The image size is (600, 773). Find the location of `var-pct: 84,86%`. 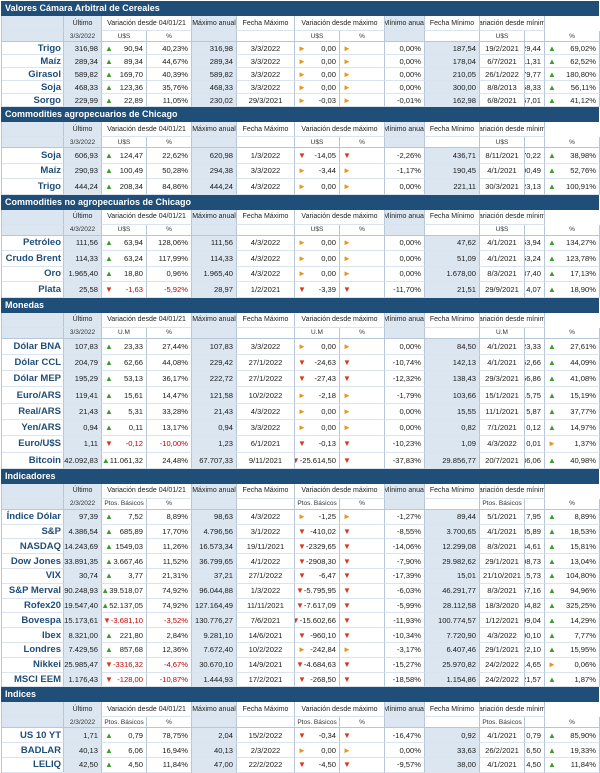

var-pct: 84,86% is located at coordinates (169, 187).